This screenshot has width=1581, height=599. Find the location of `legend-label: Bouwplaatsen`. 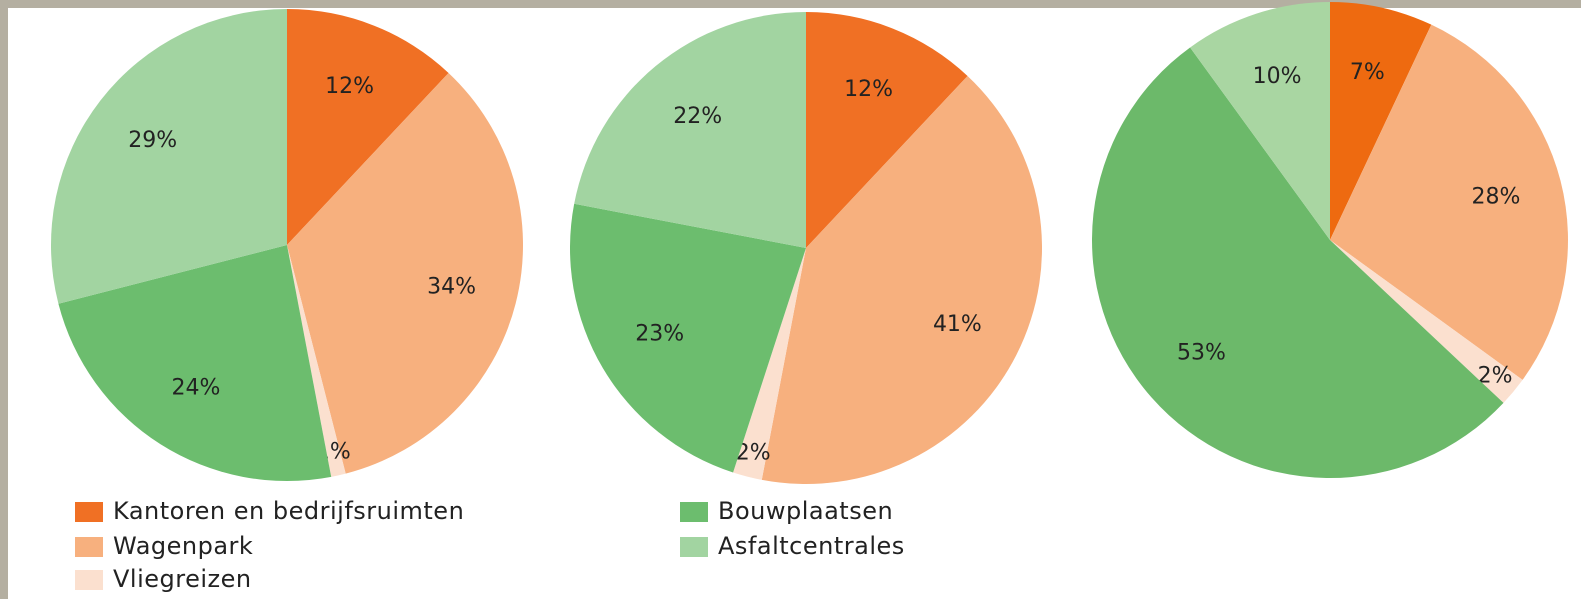

legend-label: Bouwplaatsen is located at coordinates (805, 511).